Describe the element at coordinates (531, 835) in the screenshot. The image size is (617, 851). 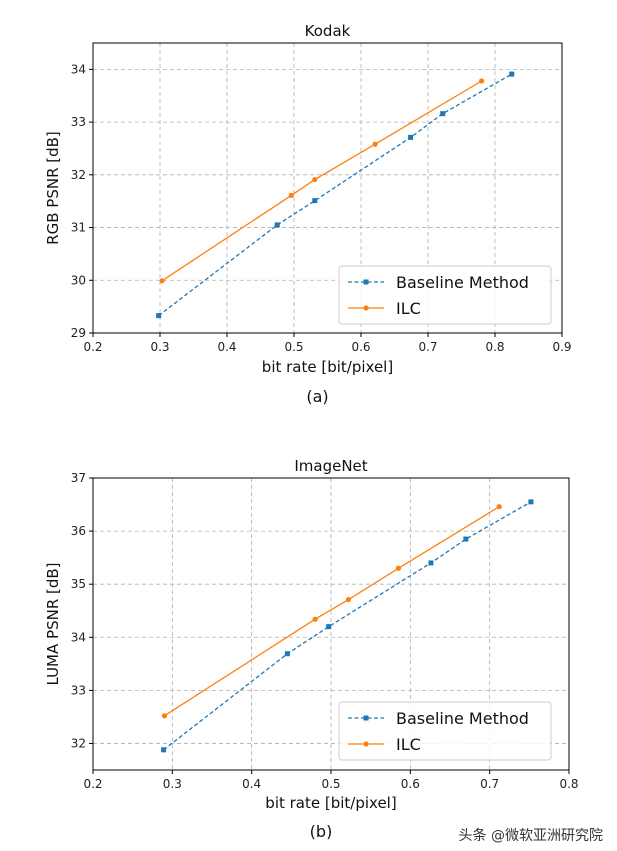
I see `watermark-text: 头条 @微软亚洲研究院` at that location.